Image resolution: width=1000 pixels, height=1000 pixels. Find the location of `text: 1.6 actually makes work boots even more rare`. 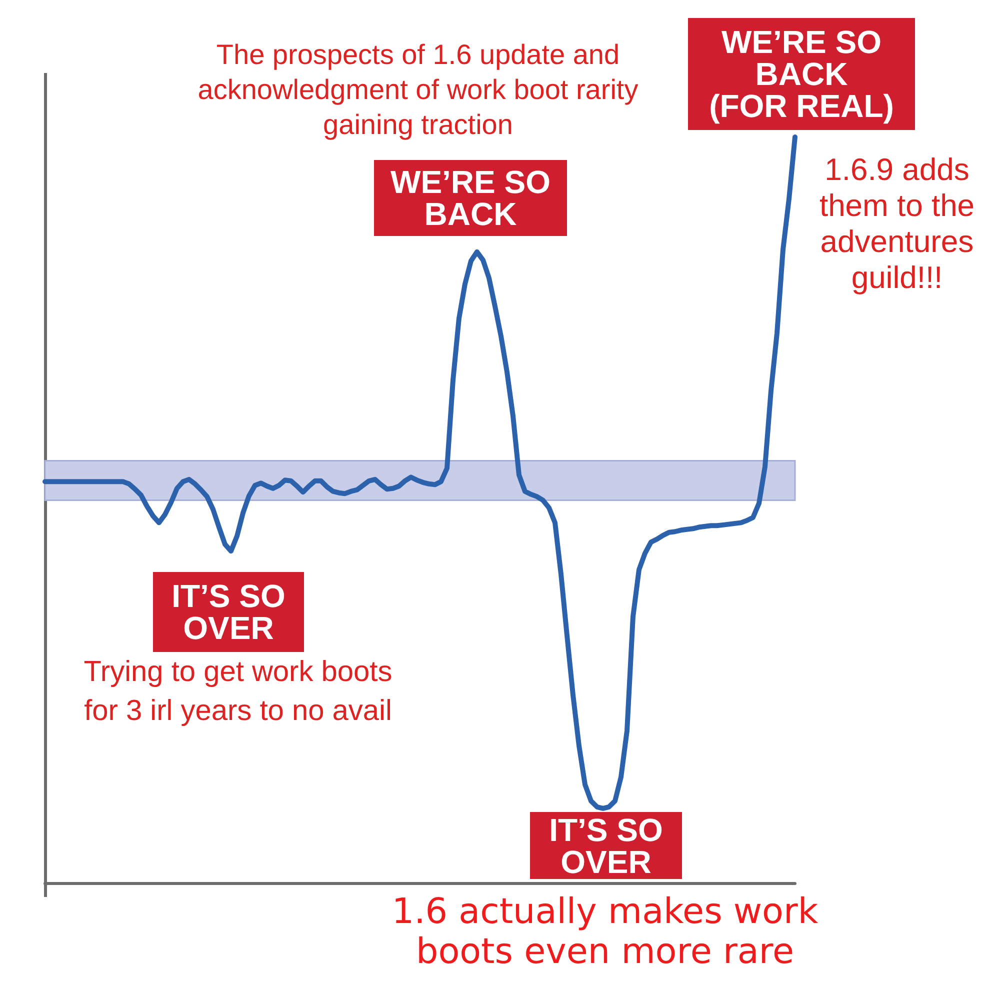

text: 1.6 actually makes work boots even more rare is located at coordinates (605, 932).